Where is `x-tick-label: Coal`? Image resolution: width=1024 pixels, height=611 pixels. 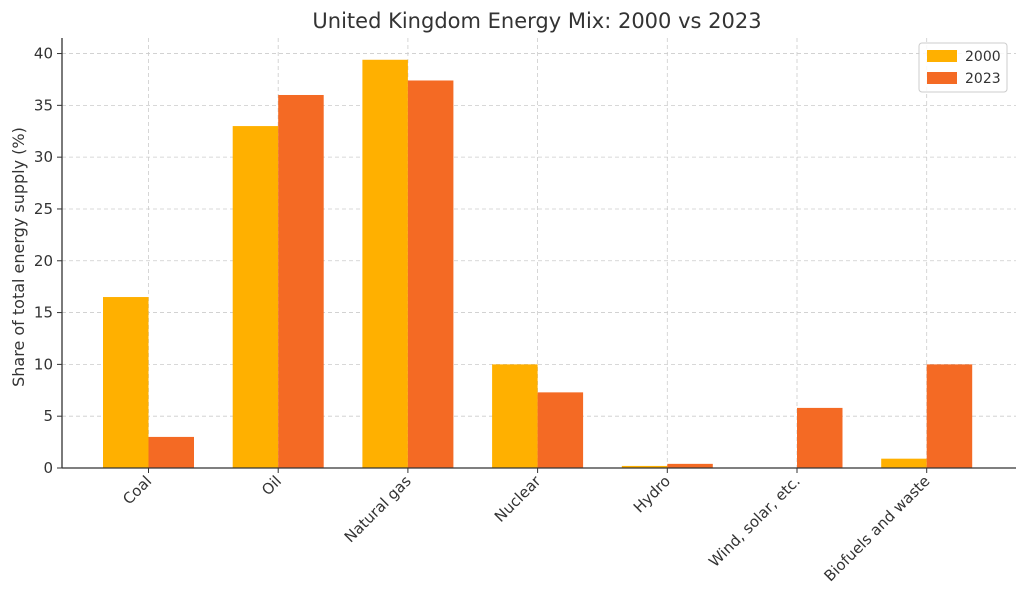
x-tick-label: Coal is located at coordinates (137, 490).